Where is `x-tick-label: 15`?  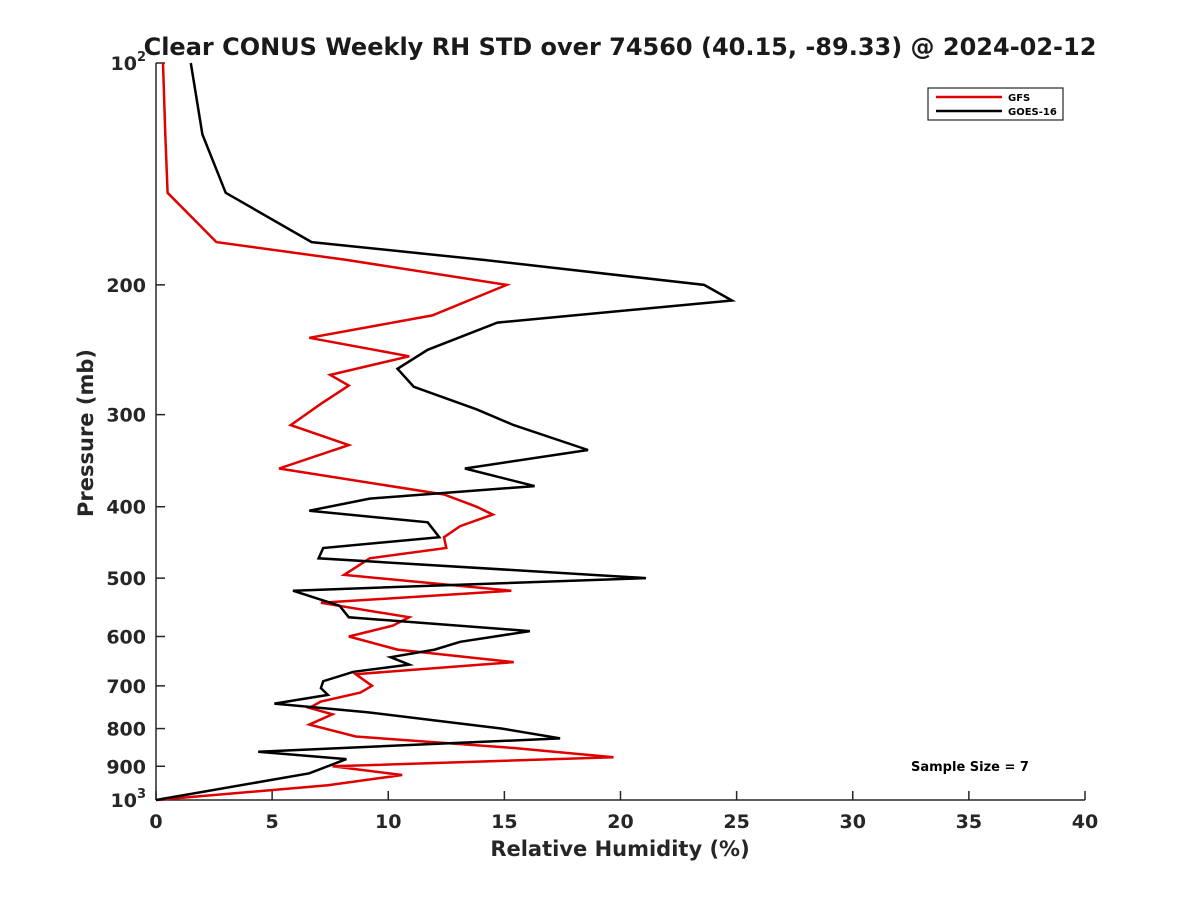
x-tick-label: 15 is located at coordinates (504, 822).